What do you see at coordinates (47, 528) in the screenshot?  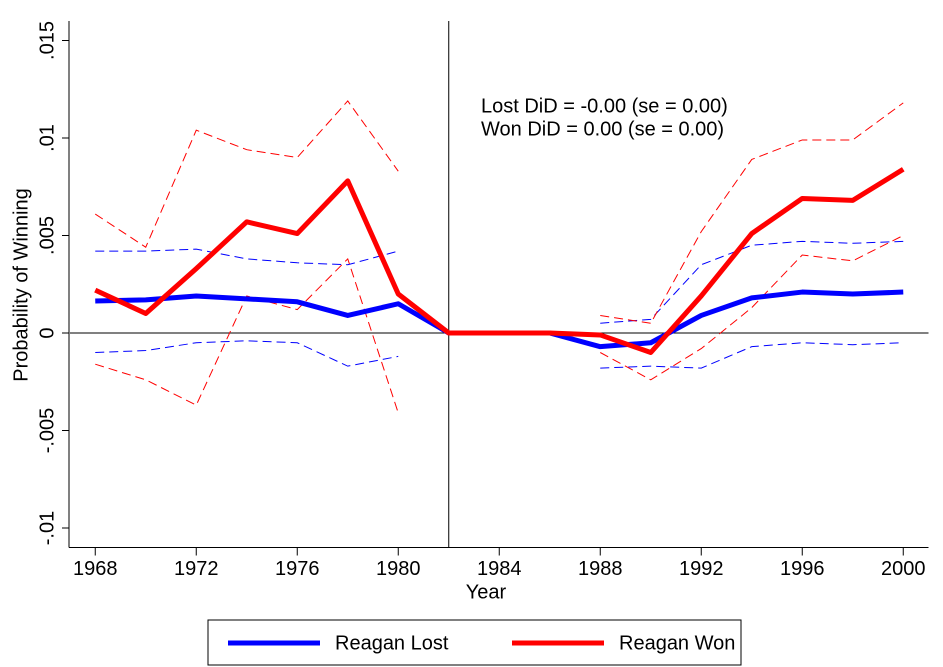 I see `y-tick-label: -.01` at bounding box center [47, 528].